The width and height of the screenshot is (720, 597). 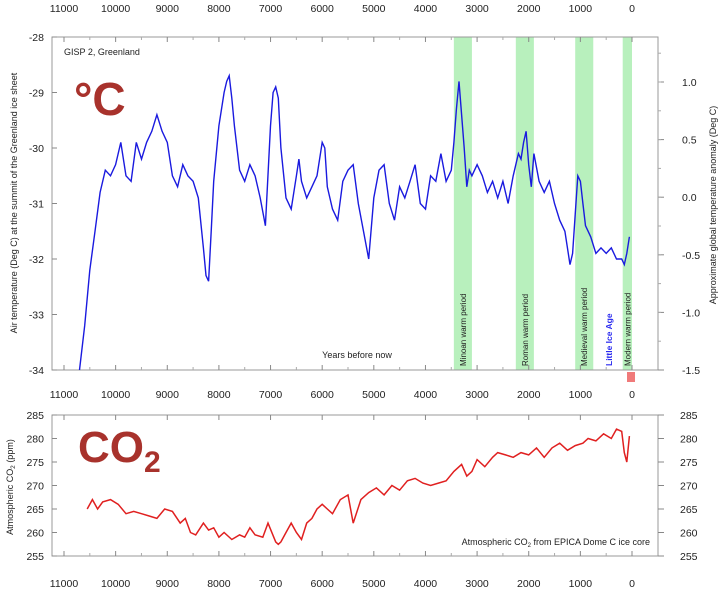 What do you see at coordinates (36, 38) in the screenshot?
I see `y-tick-label: -28` at bounding box center [36, 38].